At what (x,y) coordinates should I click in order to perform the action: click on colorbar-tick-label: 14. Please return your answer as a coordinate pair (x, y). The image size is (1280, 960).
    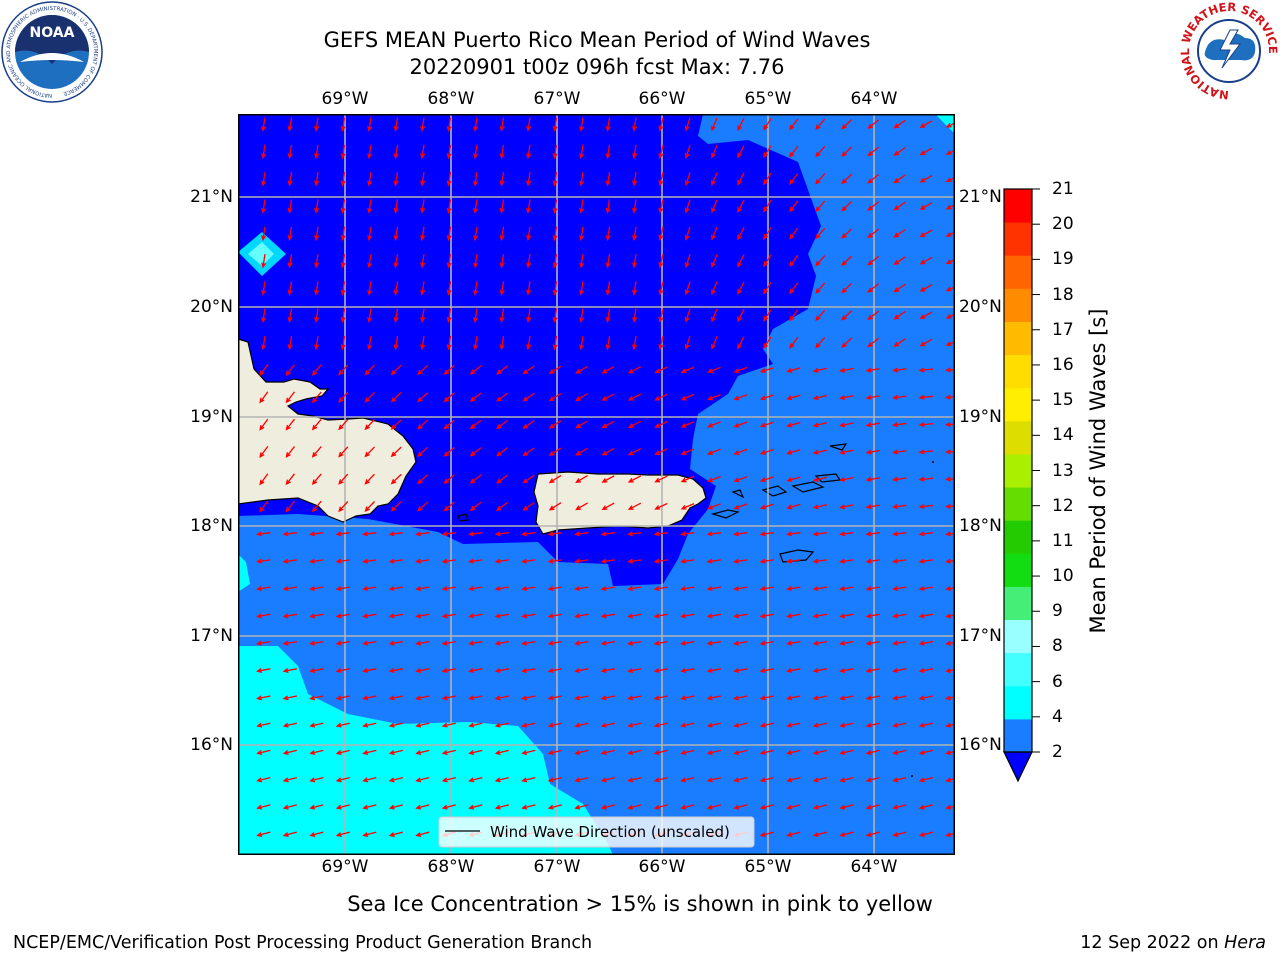
    Looking at the image, I should click on (1063, 435).